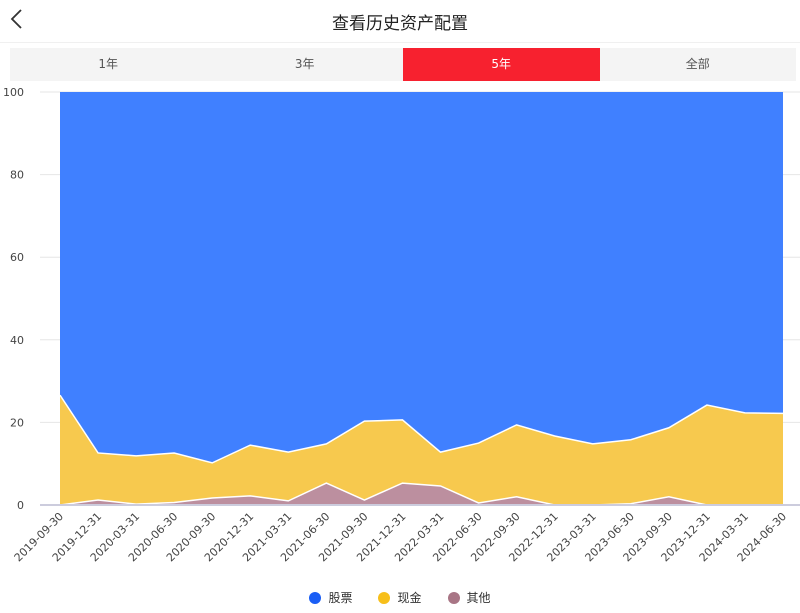 The height and width of the screenshot is (613, 800). What do you see at coordinates (13, 92) in the screenshot?
I see `y-tick-label: 100` at bounding box center [13, 92].